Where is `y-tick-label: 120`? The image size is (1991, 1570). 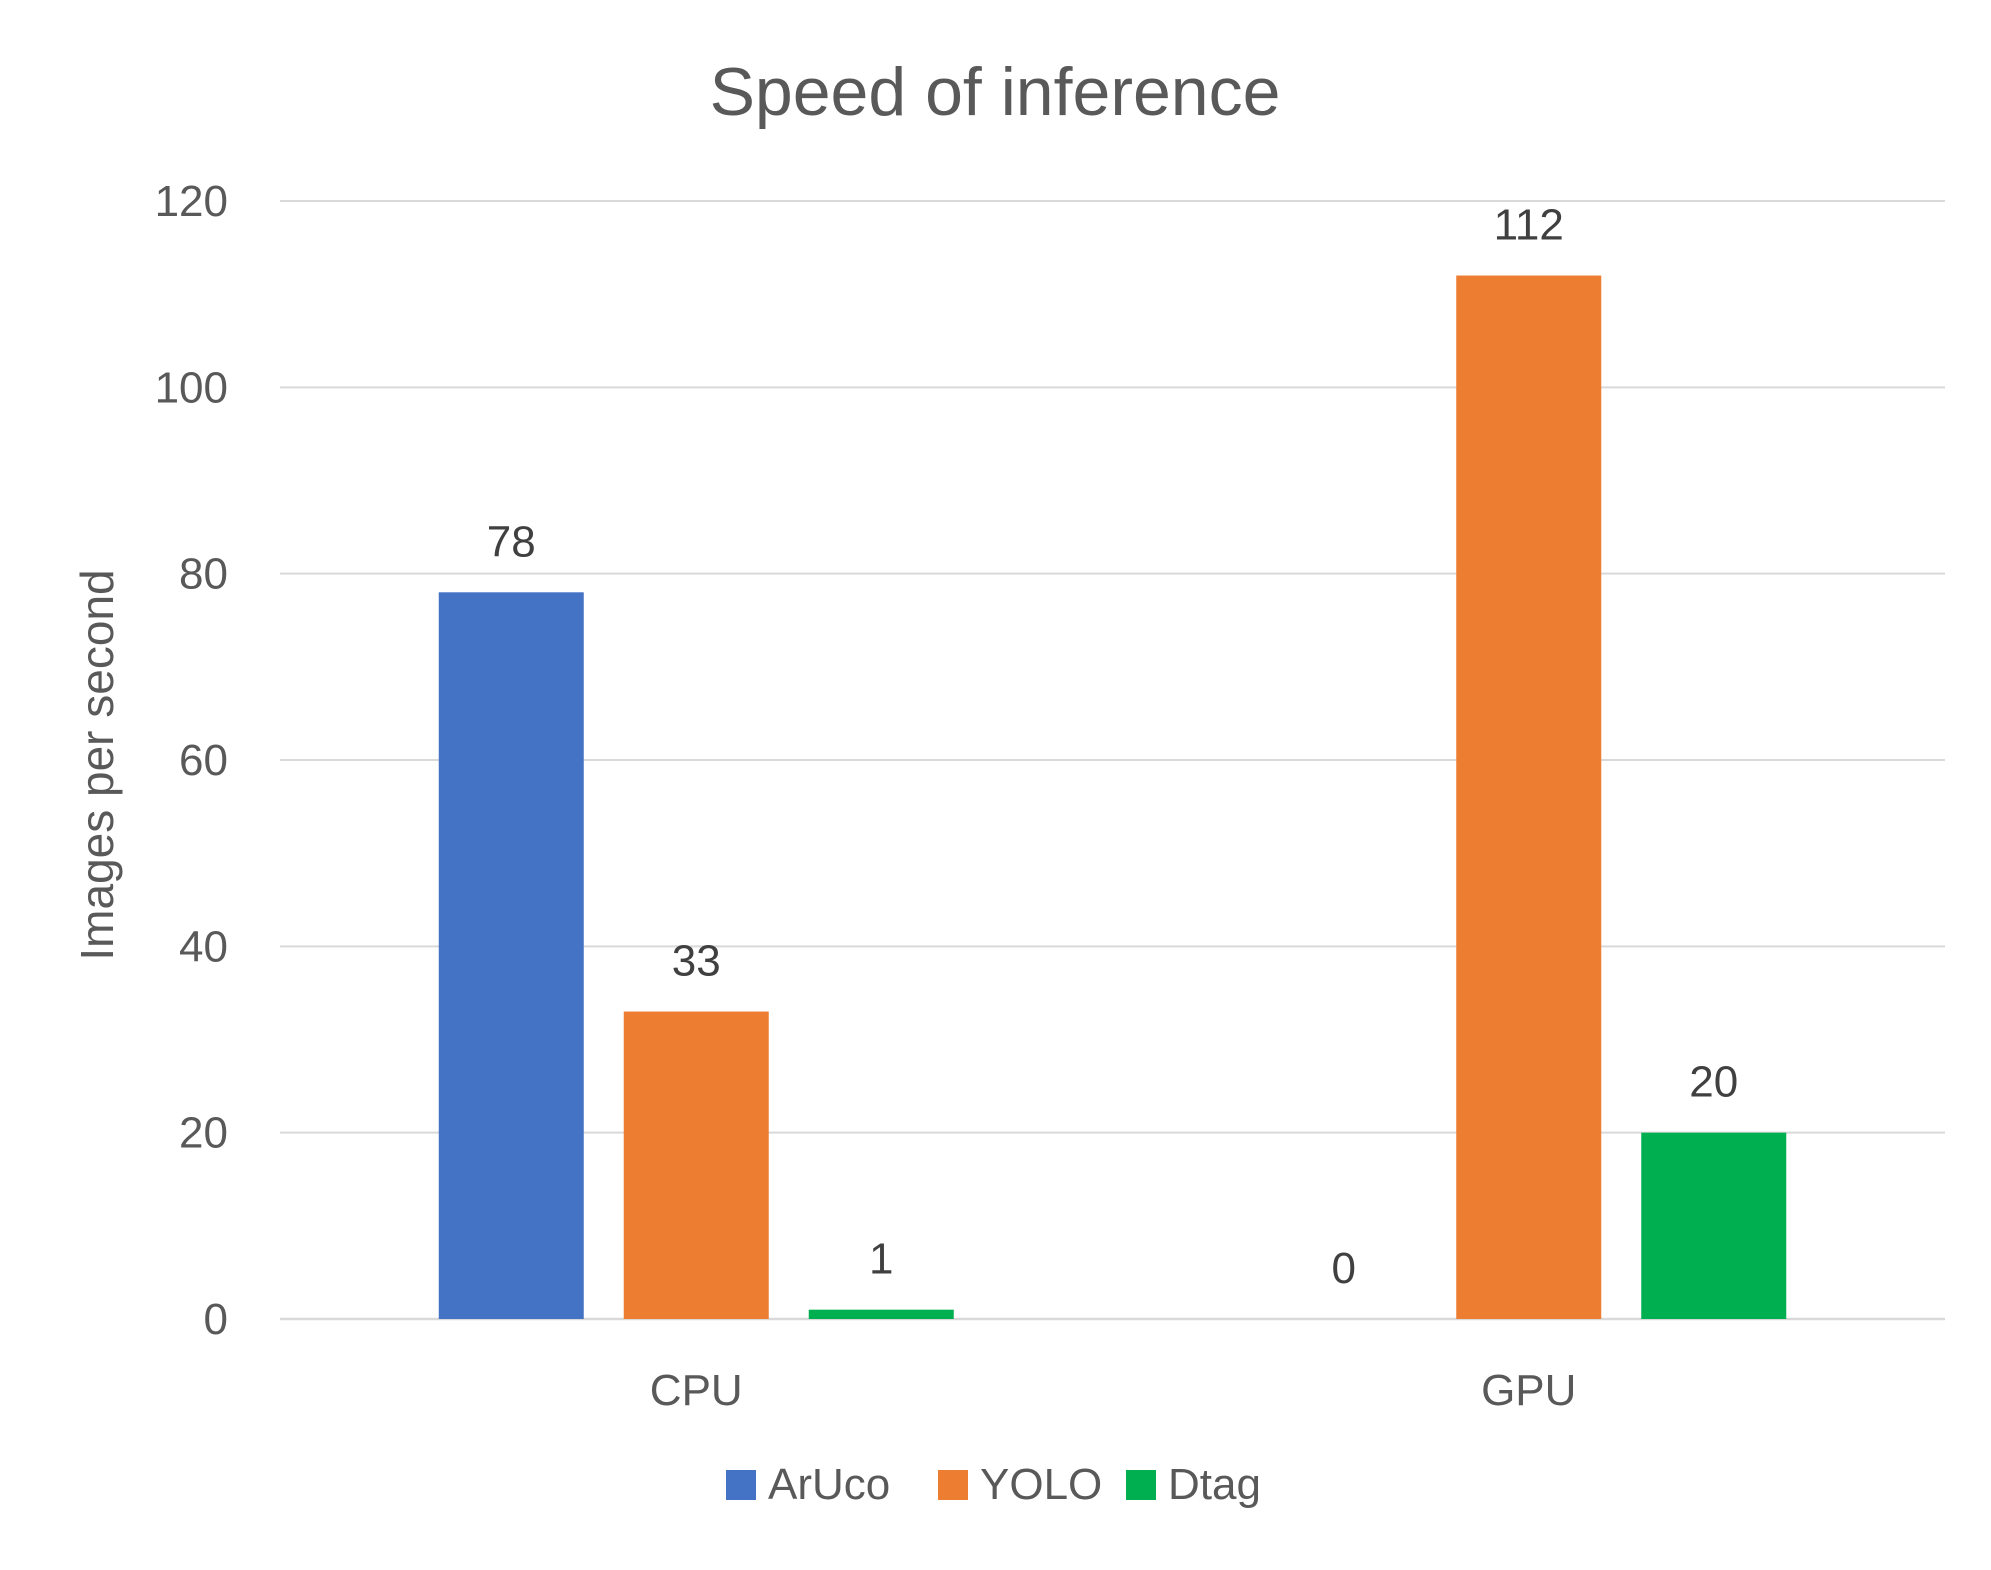
y-tick-label: 120 is located at coordinates (191, 201).